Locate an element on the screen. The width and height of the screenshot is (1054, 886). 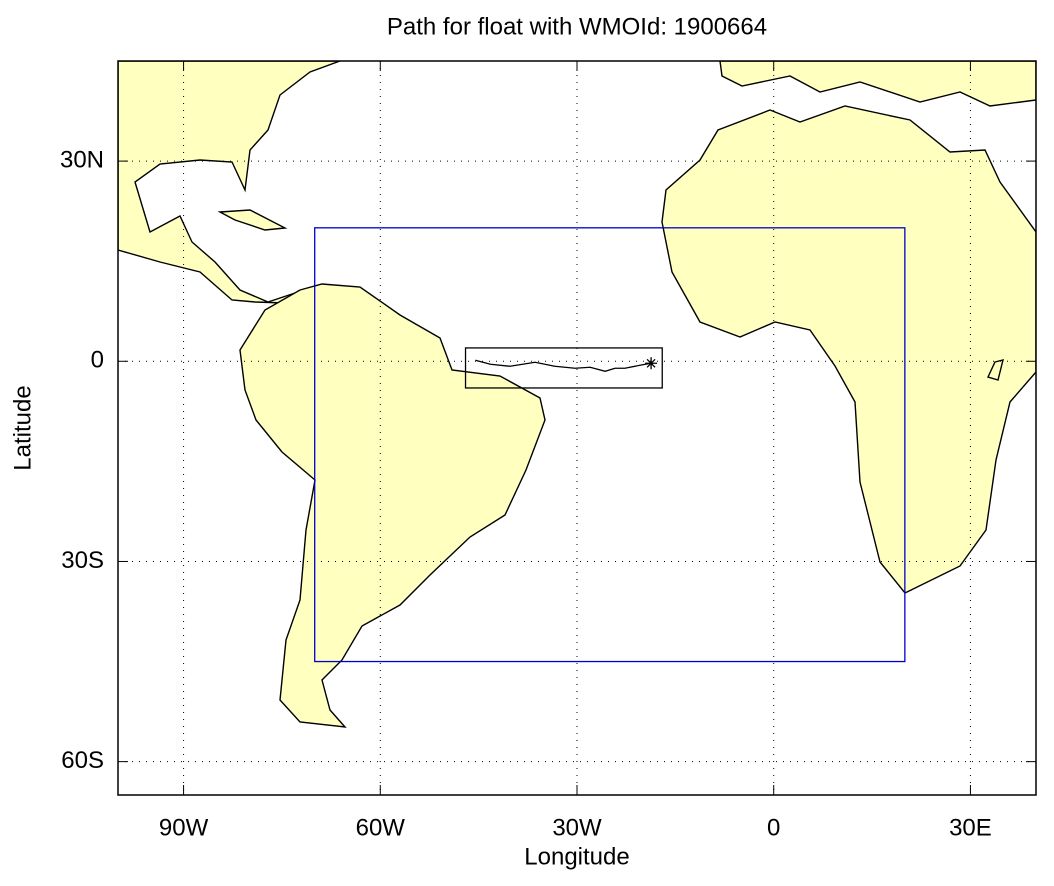
europe is located at coordinates (877, 84).